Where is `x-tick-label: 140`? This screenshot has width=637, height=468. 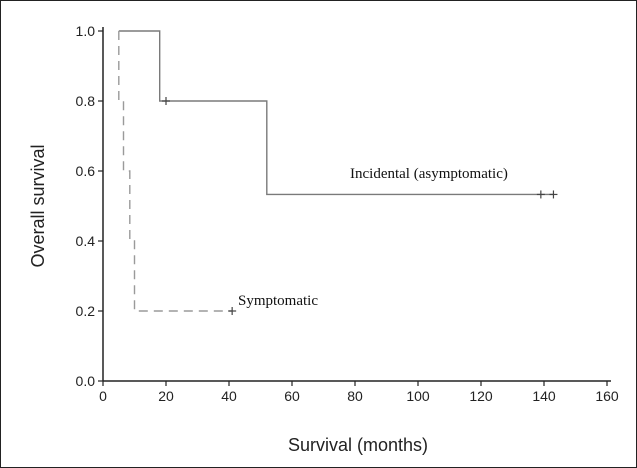
x-tick-label: 140 is located at coordinates (544, 396).